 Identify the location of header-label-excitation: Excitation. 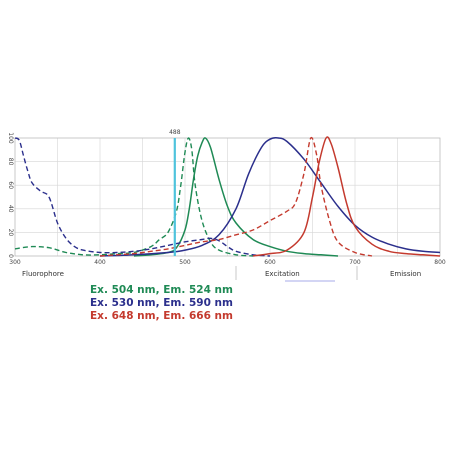
(282, 274).